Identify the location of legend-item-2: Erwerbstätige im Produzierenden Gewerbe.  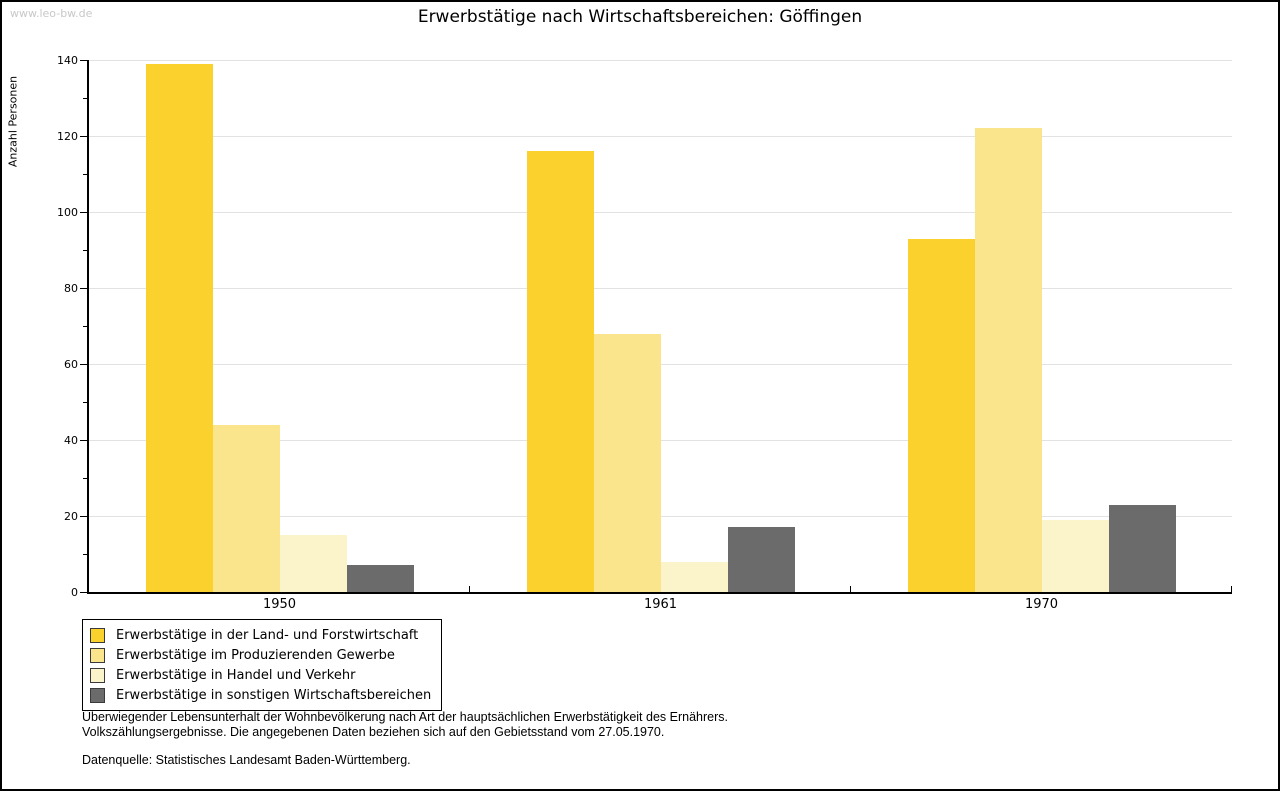
(260, 655).